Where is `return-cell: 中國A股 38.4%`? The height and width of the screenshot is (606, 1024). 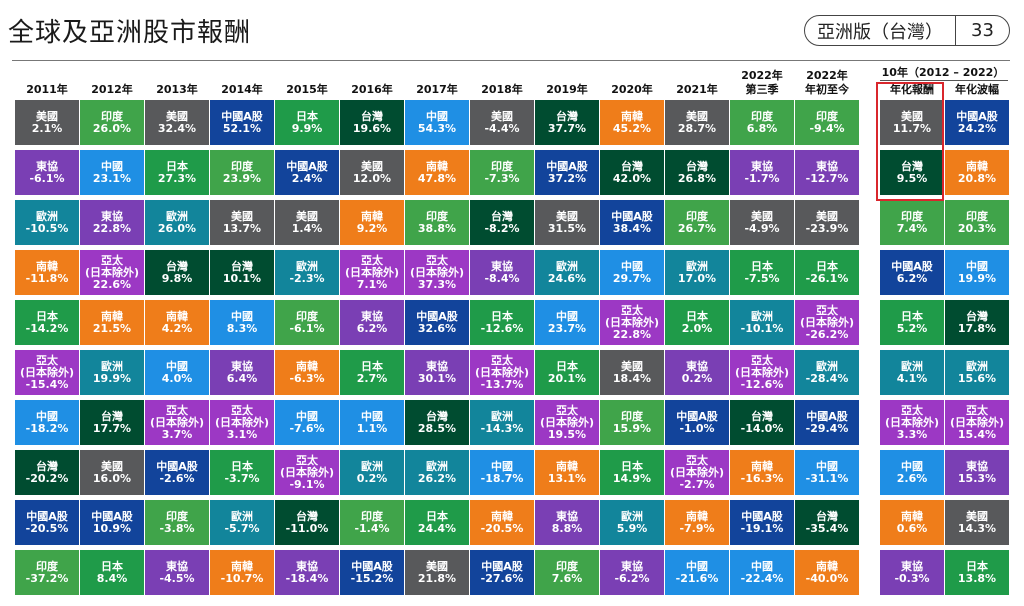 return-cell: 中國A股 38.4% is located at coordinates (632, 222).